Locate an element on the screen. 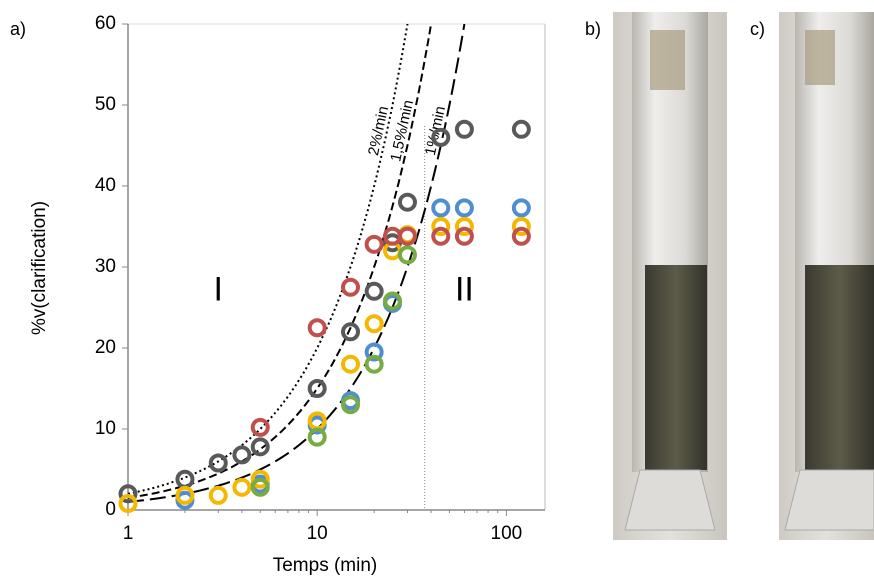 This screenshot has height=586, width=874. panel-label: b) is located at coordinates (593, 29).